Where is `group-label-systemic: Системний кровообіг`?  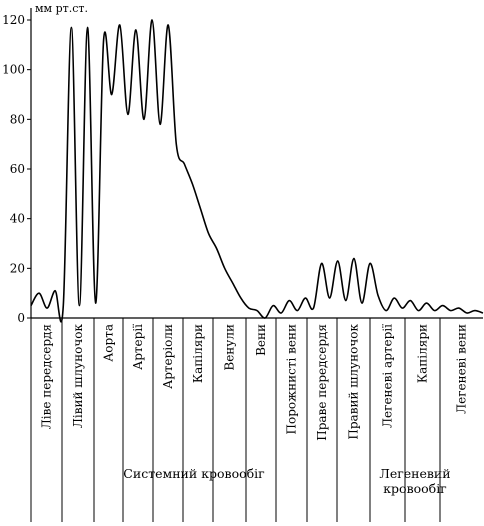
group-label-systemic: Системний кровообіг is located at coordinates (193, 473).